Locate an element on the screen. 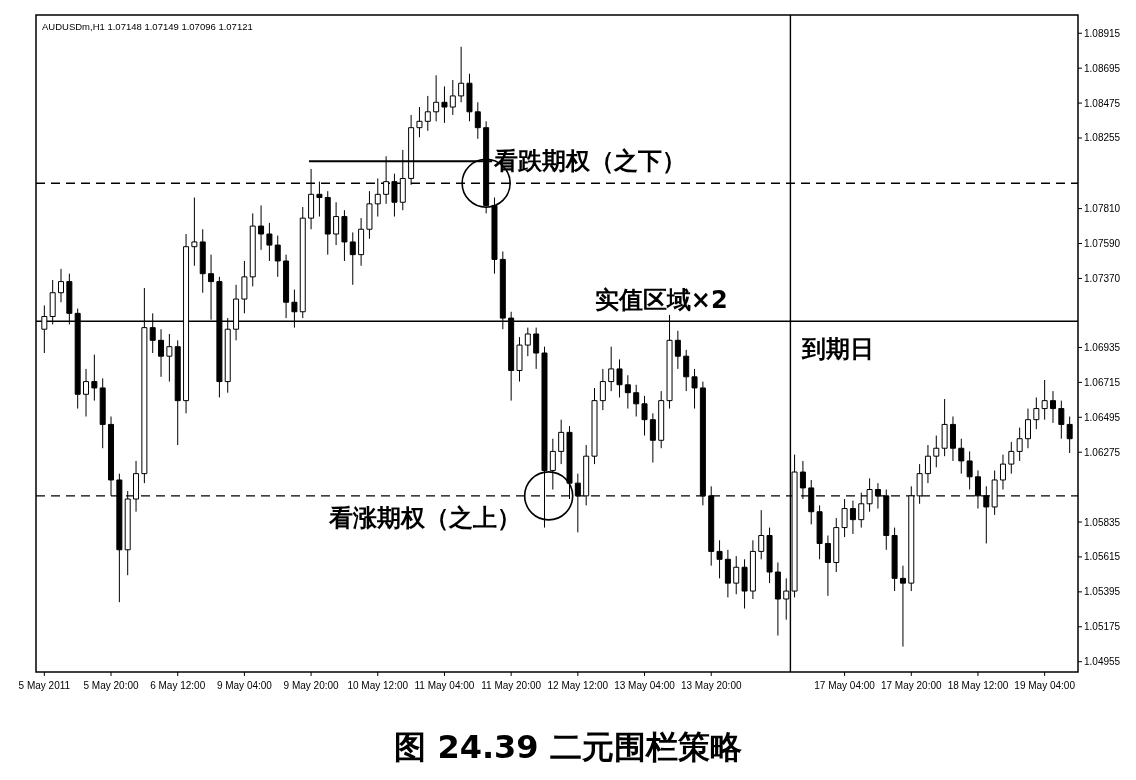 The width and height of the screenshot is (1136, 780). x-tick-label: 13 May 20:00 is located at coordinates (711, 685).